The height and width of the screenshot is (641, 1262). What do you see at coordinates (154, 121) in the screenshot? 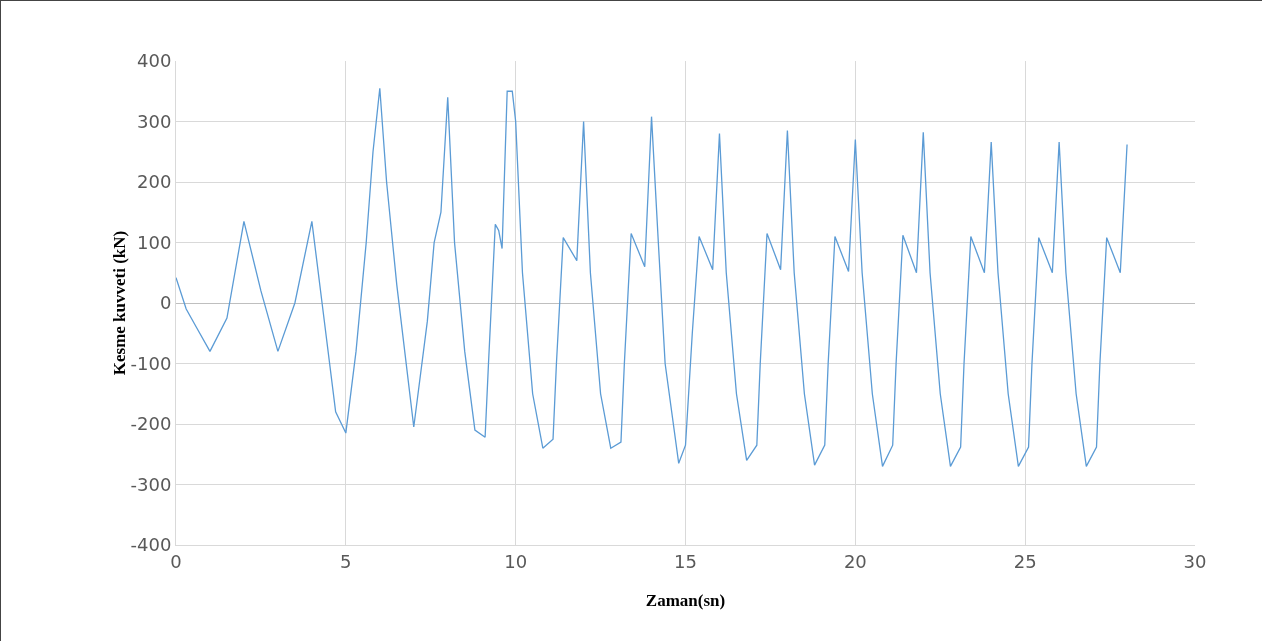
I see `y-tick-label: 300` at bounding box center [154, 121].